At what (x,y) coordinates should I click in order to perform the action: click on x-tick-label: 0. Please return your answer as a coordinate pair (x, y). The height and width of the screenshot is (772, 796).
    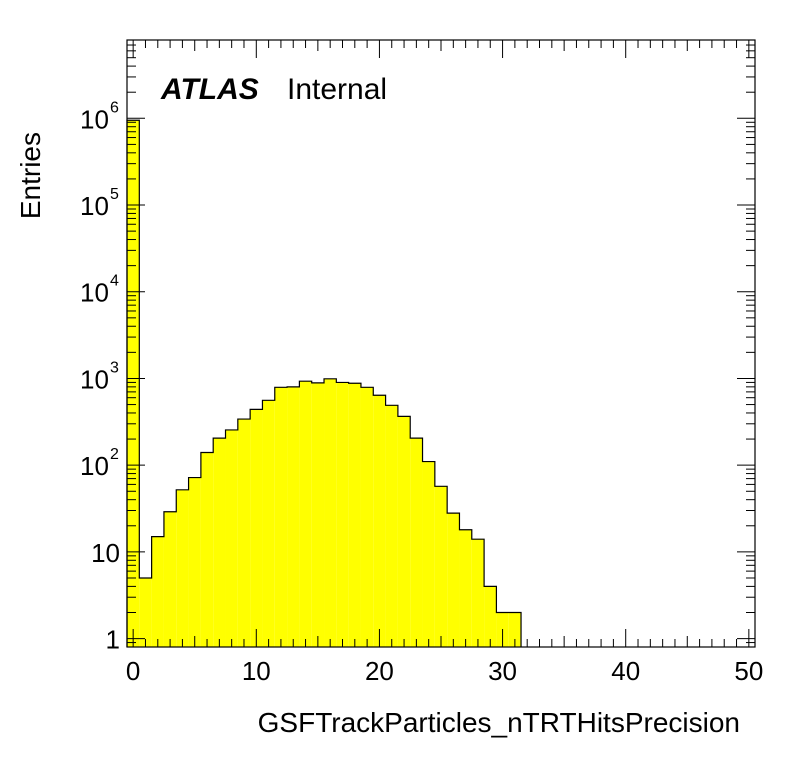
    Looking at the image, I should click on (133, 671).